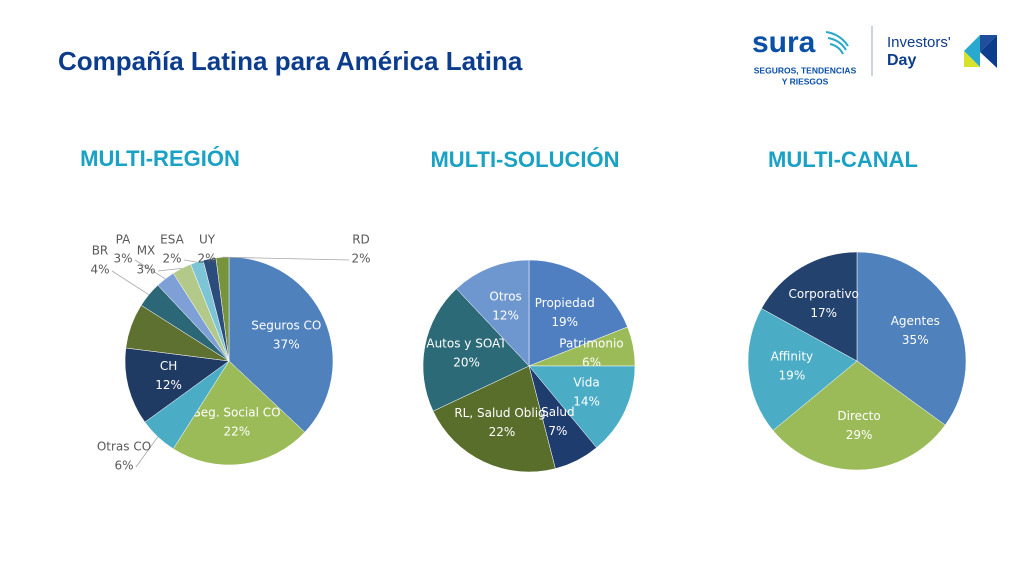  What do you see at coordinates (505, 296) in the screenshot?
I see `slice-label: Otros` at bounding box center [505, 296].